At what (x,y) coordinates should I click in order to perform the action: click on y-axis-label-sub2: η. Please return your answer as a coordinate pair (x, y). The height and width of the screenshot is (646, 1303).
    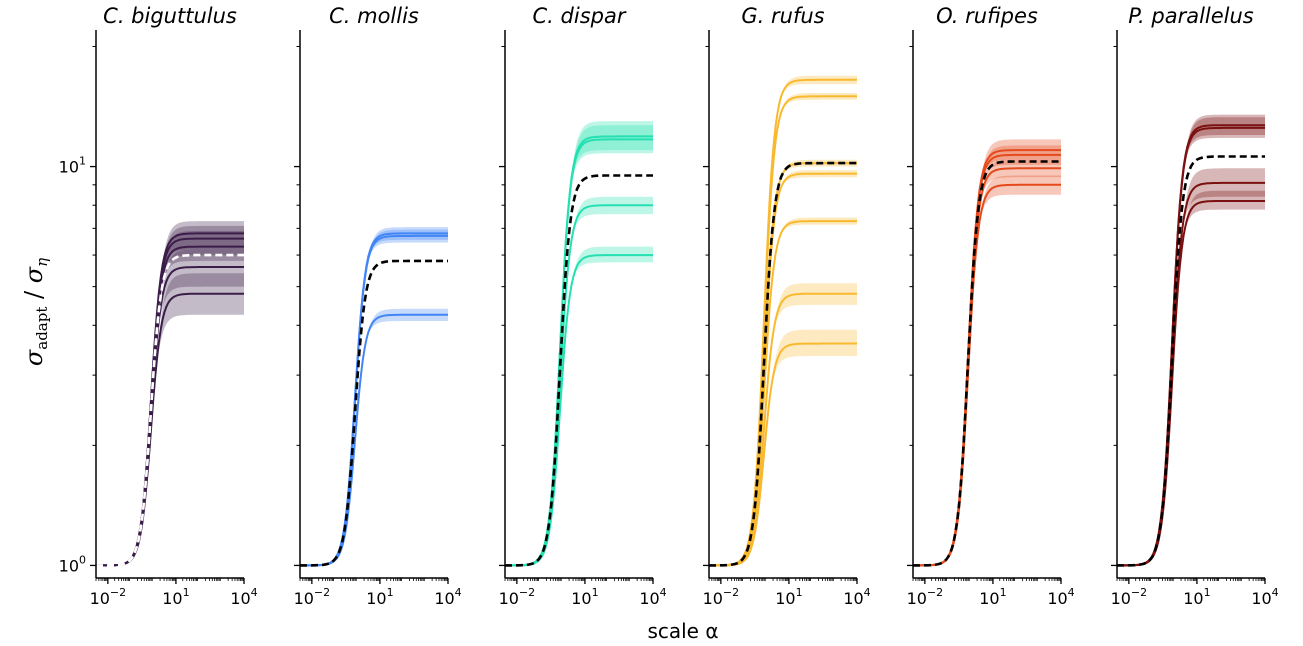
    Looking at the image, I should click on (42, 262).